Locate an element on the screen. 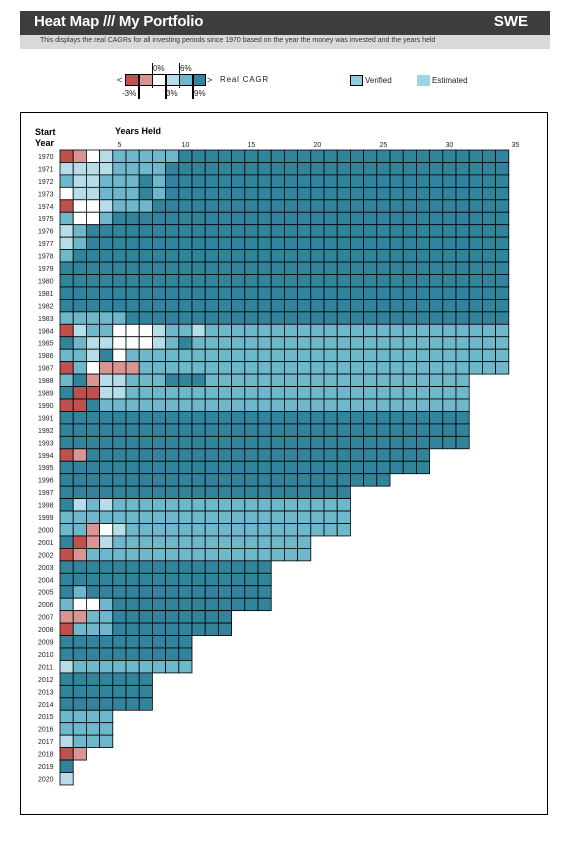  column-tick-label: 20 is located at coordinates (318, 145).